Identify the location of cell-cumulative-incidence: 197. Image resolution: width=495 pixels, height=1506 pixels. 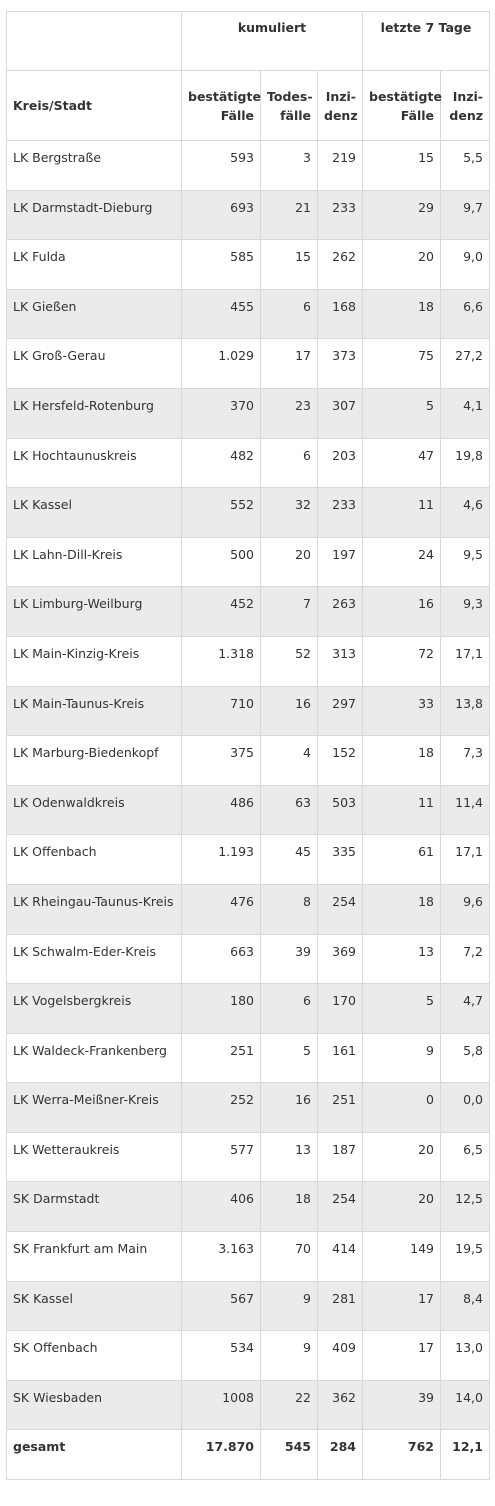
(340, 562).